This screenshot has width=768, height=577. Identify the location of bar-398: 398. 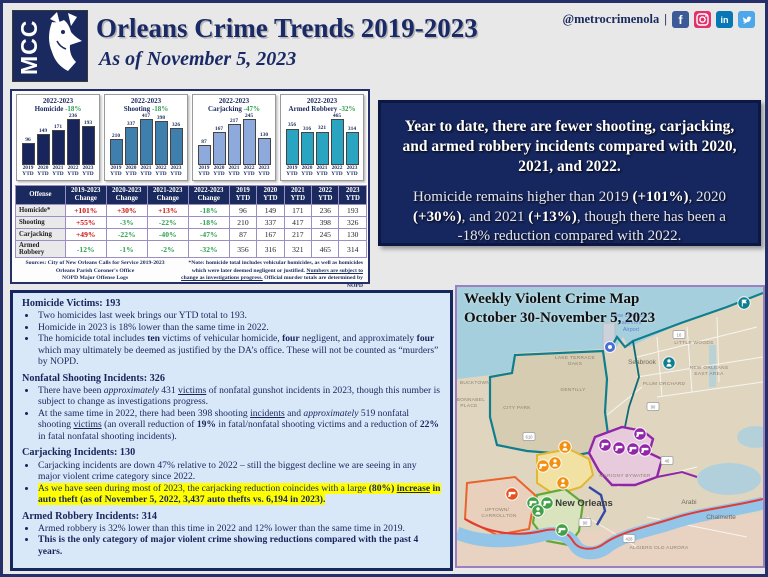
(161, 140).